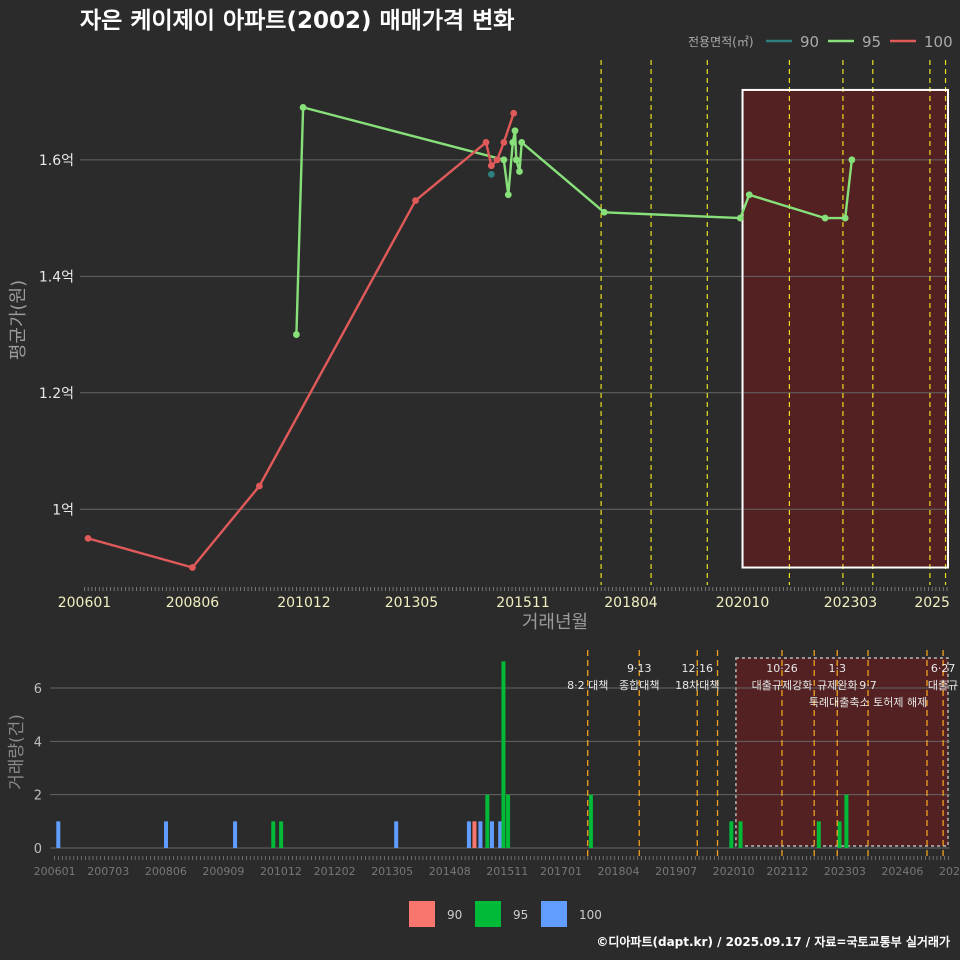 The width and height of the screenshot is (960, 960). Describe the element at coordinates (782, 685) in the screenshot. I see `policy-annotation: 대출규제강화` at that location.